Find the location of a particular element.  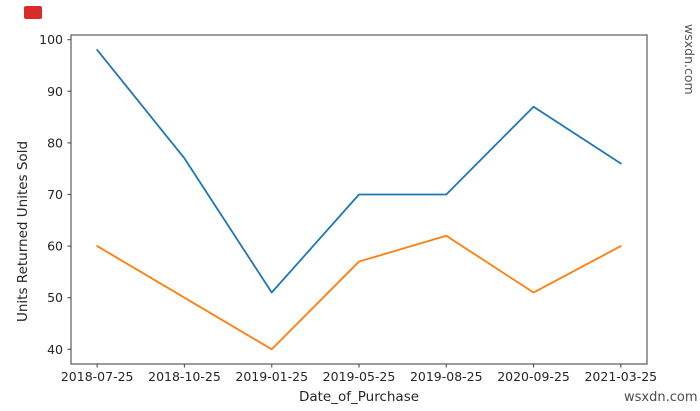

y-tick-label: 90 is located at coordinates (55, 91).